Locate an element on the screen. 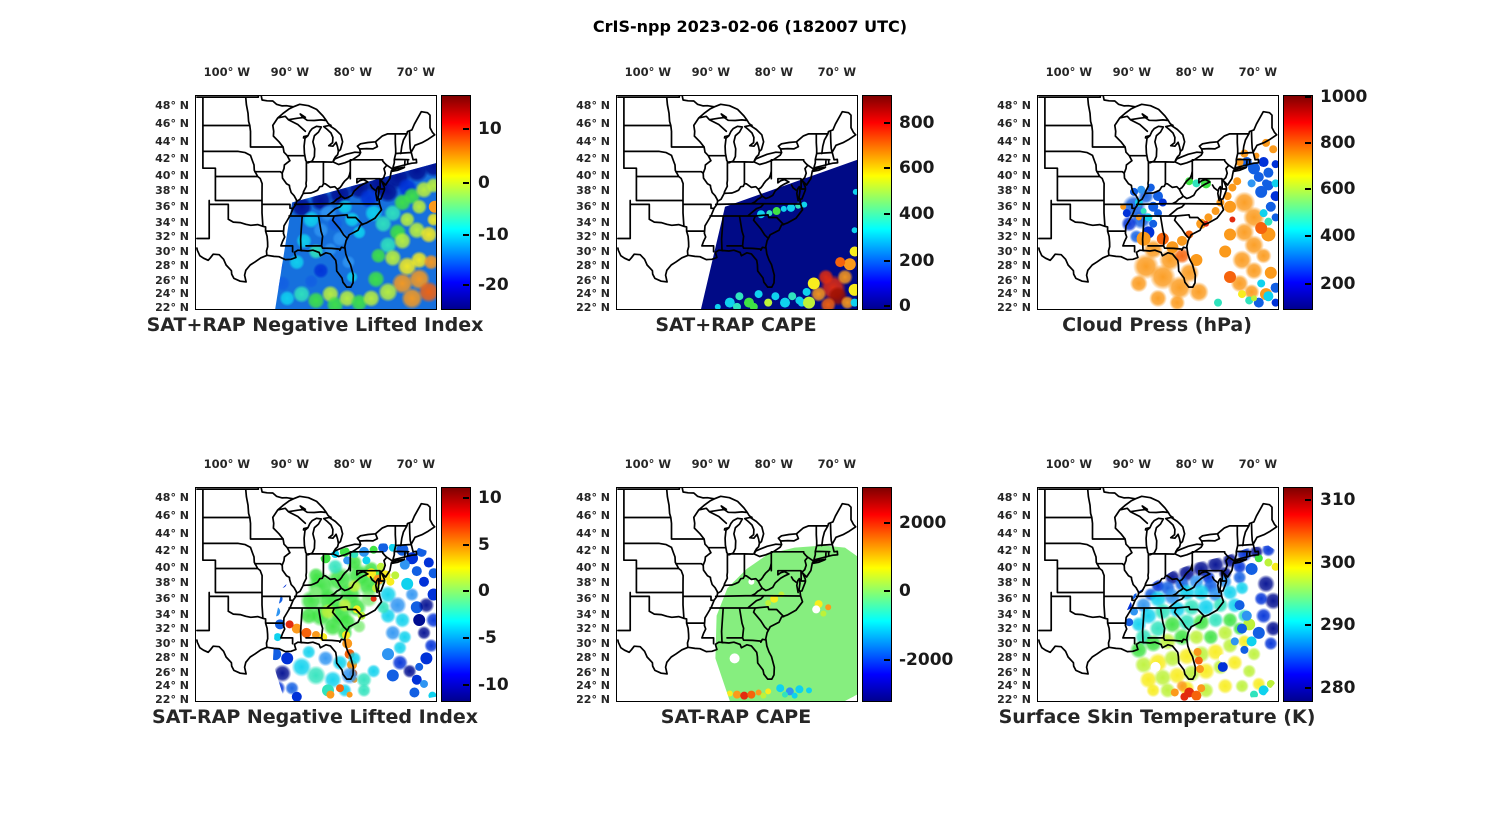 The height and width of the screenshot is (825, 1500). panel-title: SAT+RAP Negative Lifted Index is located at coordinates (315, 325).